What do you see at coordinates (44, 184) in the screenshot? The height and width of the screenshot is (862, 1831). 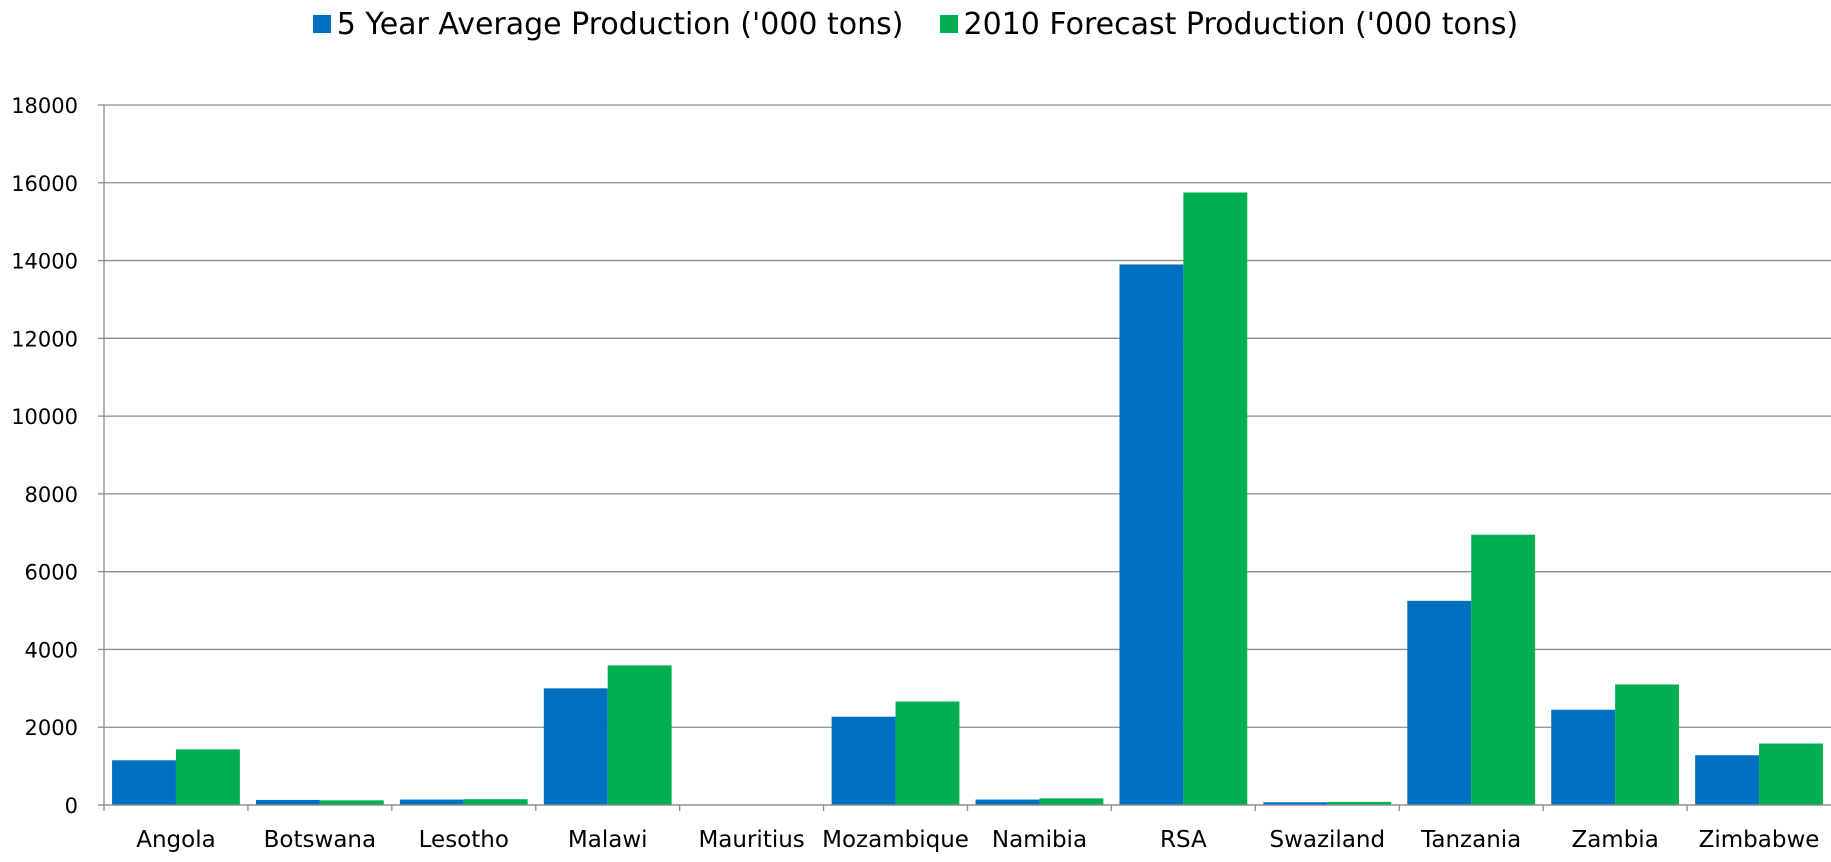 I see `y-tick-label: 16000` at bounding box center [44, 184].